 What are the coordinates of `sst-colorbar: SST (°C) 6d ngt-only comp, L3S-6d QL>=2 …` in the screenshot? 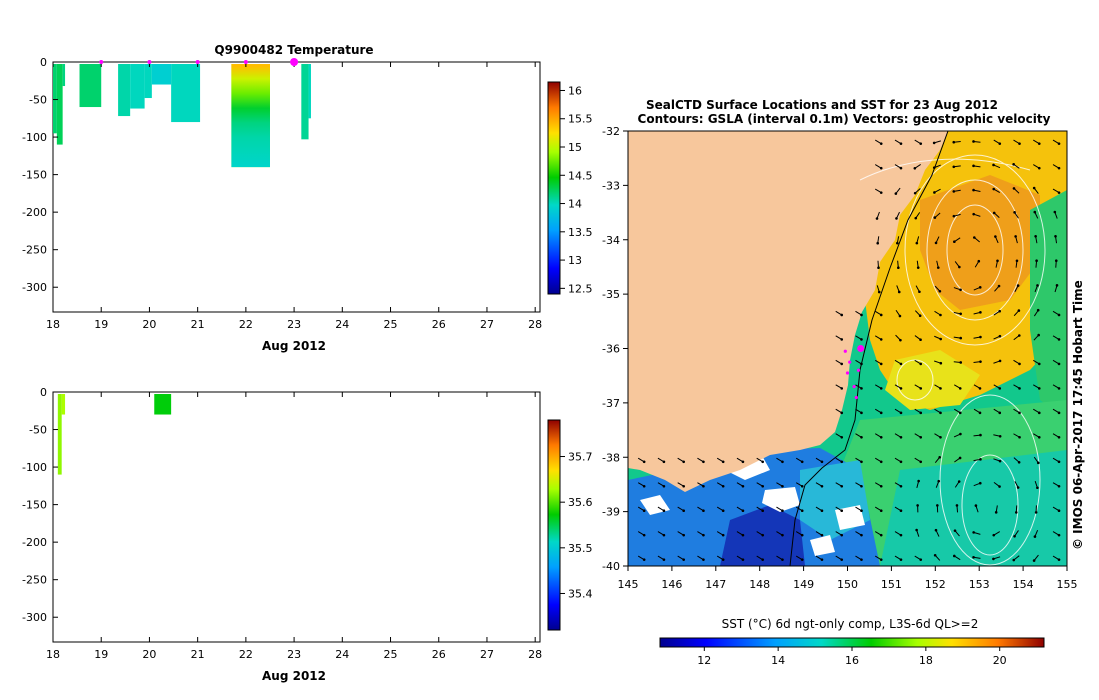 It's located at (852, 642).